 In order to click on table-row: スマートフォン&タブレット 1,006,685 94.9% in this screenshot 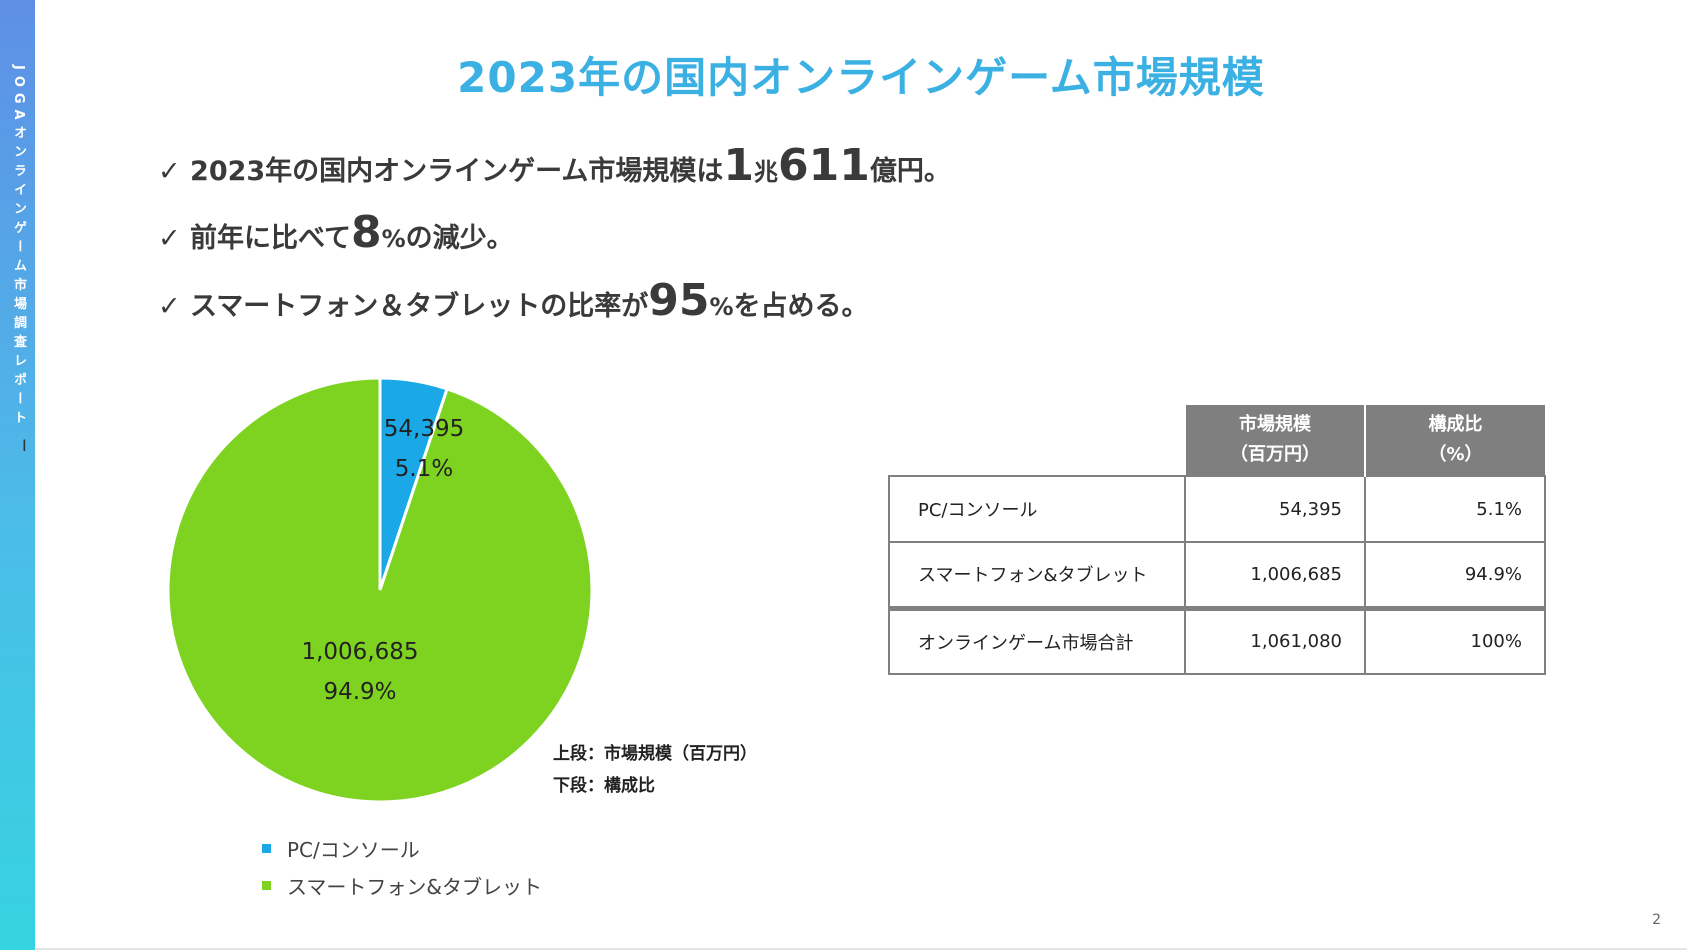, I will do `click(1217, 575)`.